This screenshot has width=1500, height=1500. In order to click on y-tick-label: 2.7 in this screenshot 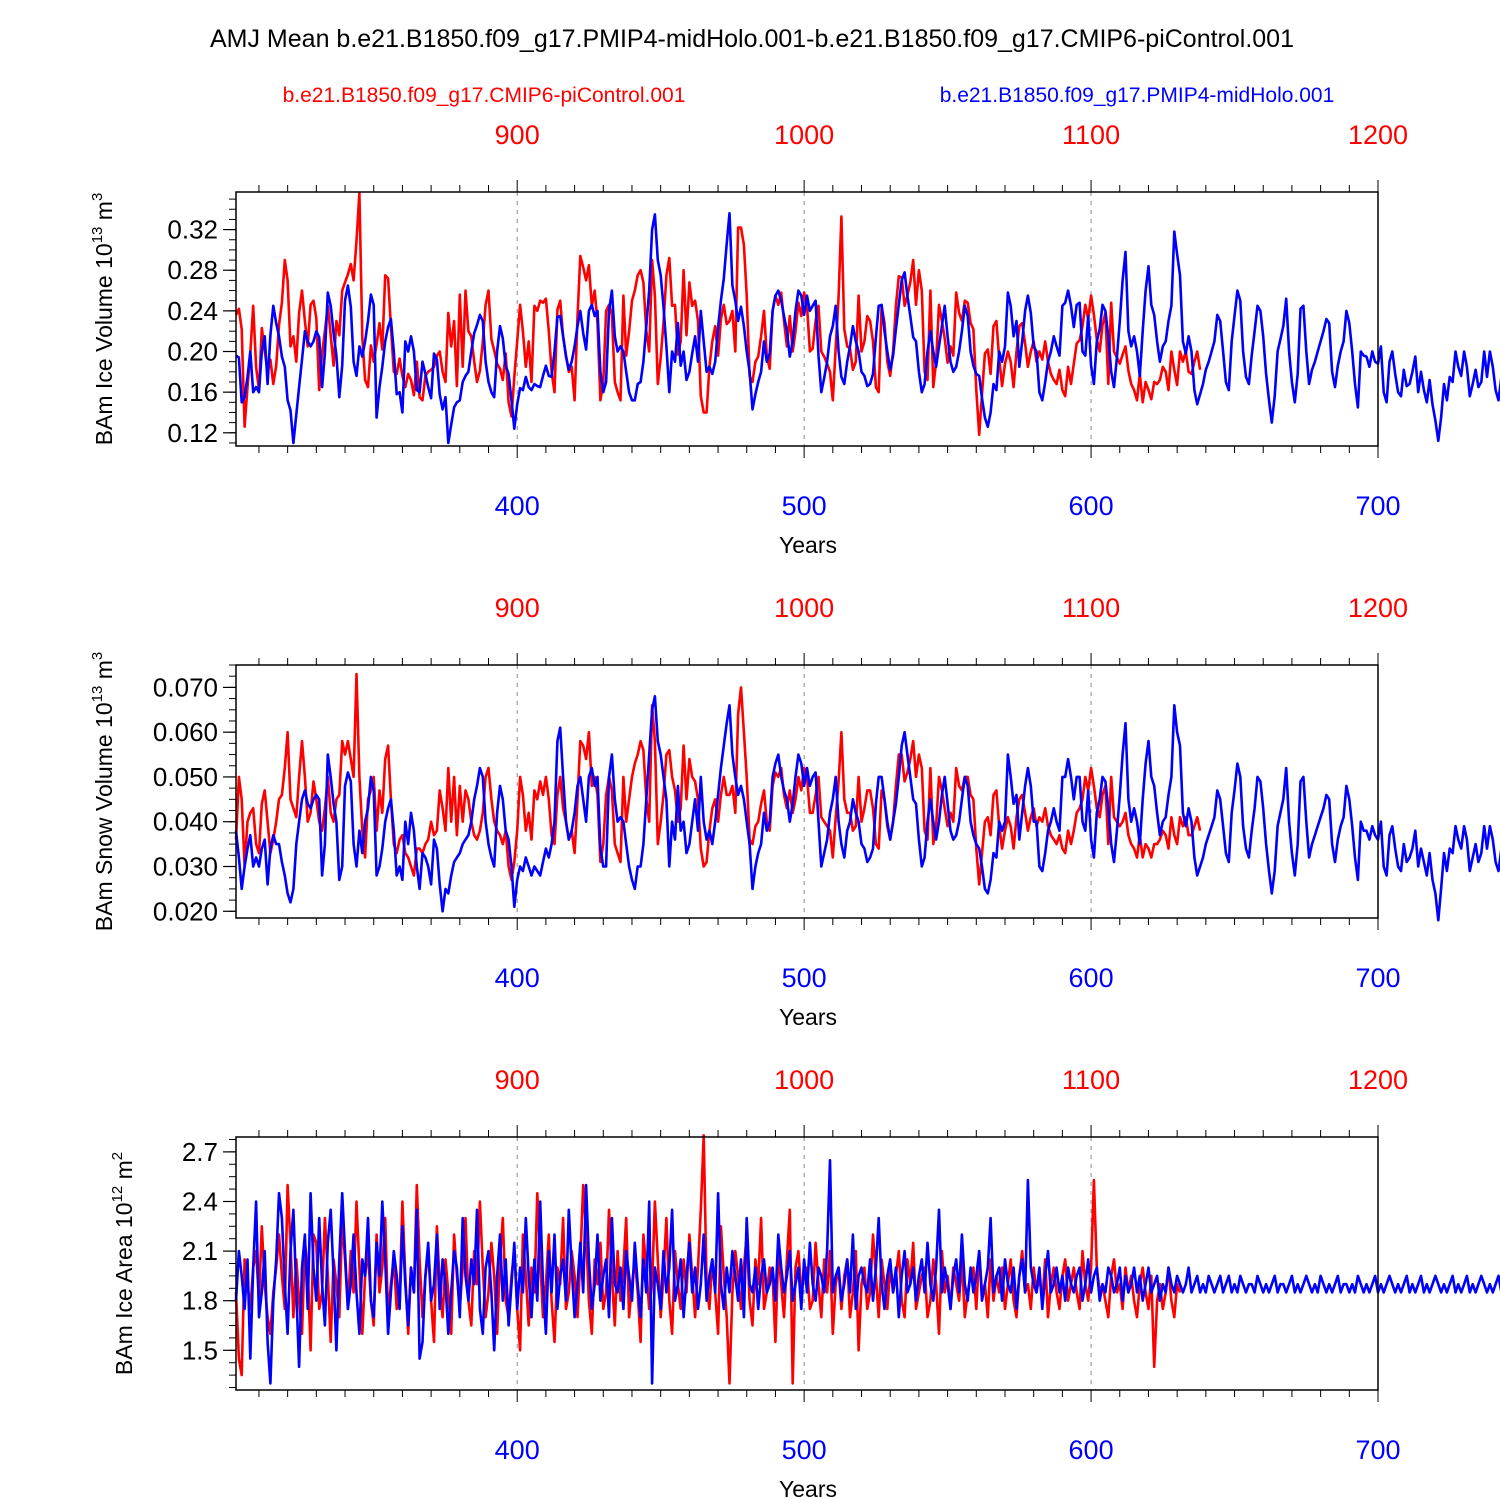, I will do `click(200, 1152)`.